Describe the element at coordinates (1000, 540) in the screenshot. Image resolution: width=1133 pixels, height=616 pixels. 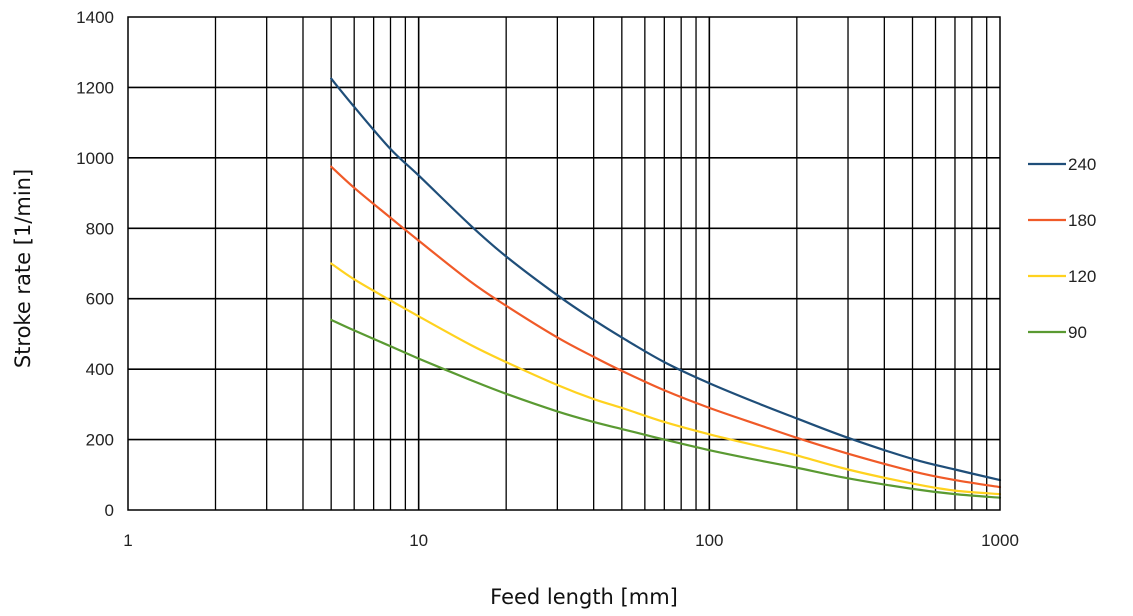
I see `x-tick-label: 1000` at that location.